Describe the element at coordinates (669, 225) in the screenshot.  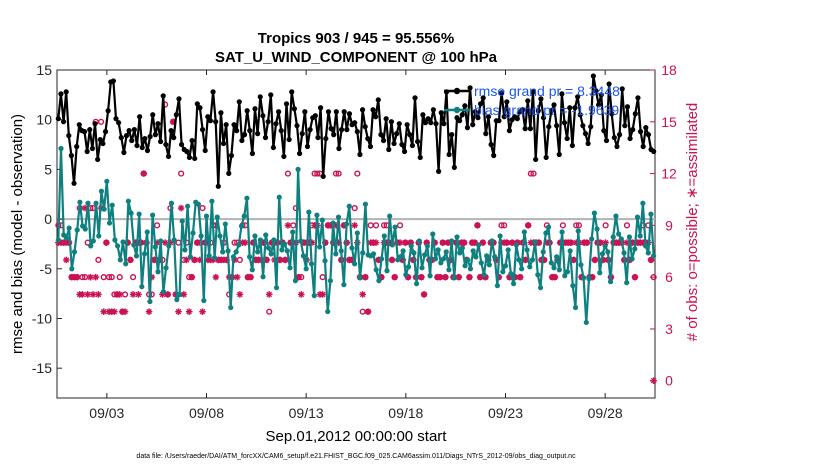
I see `y-tick-label-right: 9` at that location.